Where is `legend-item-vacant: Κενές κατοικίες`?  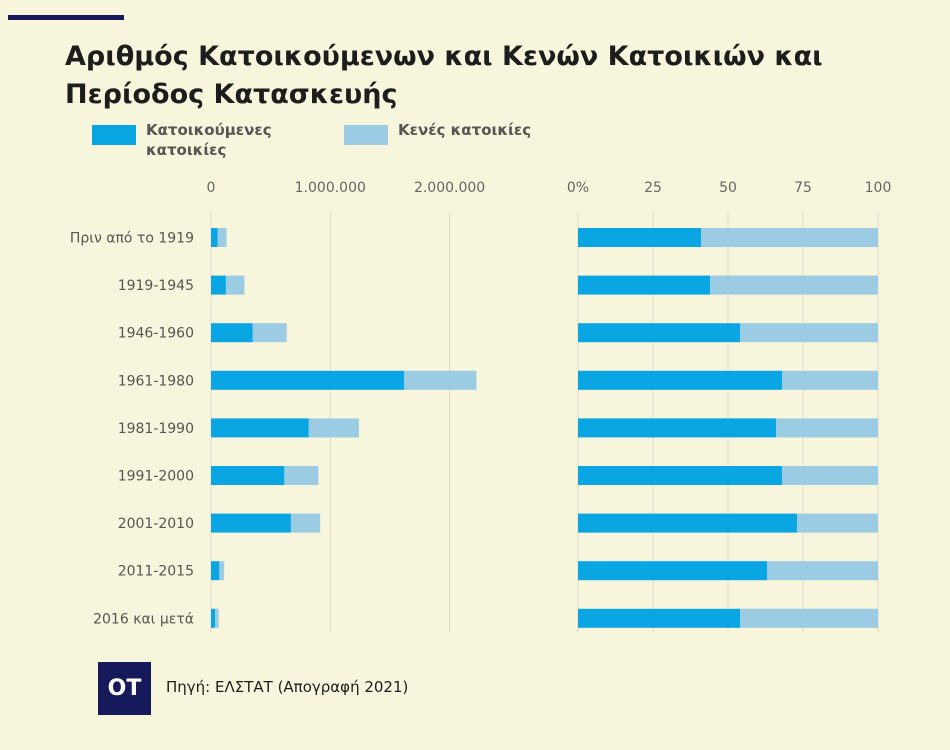
legend-item-vacant: Κενές κατοικίες is located at coordinates (437, 132).